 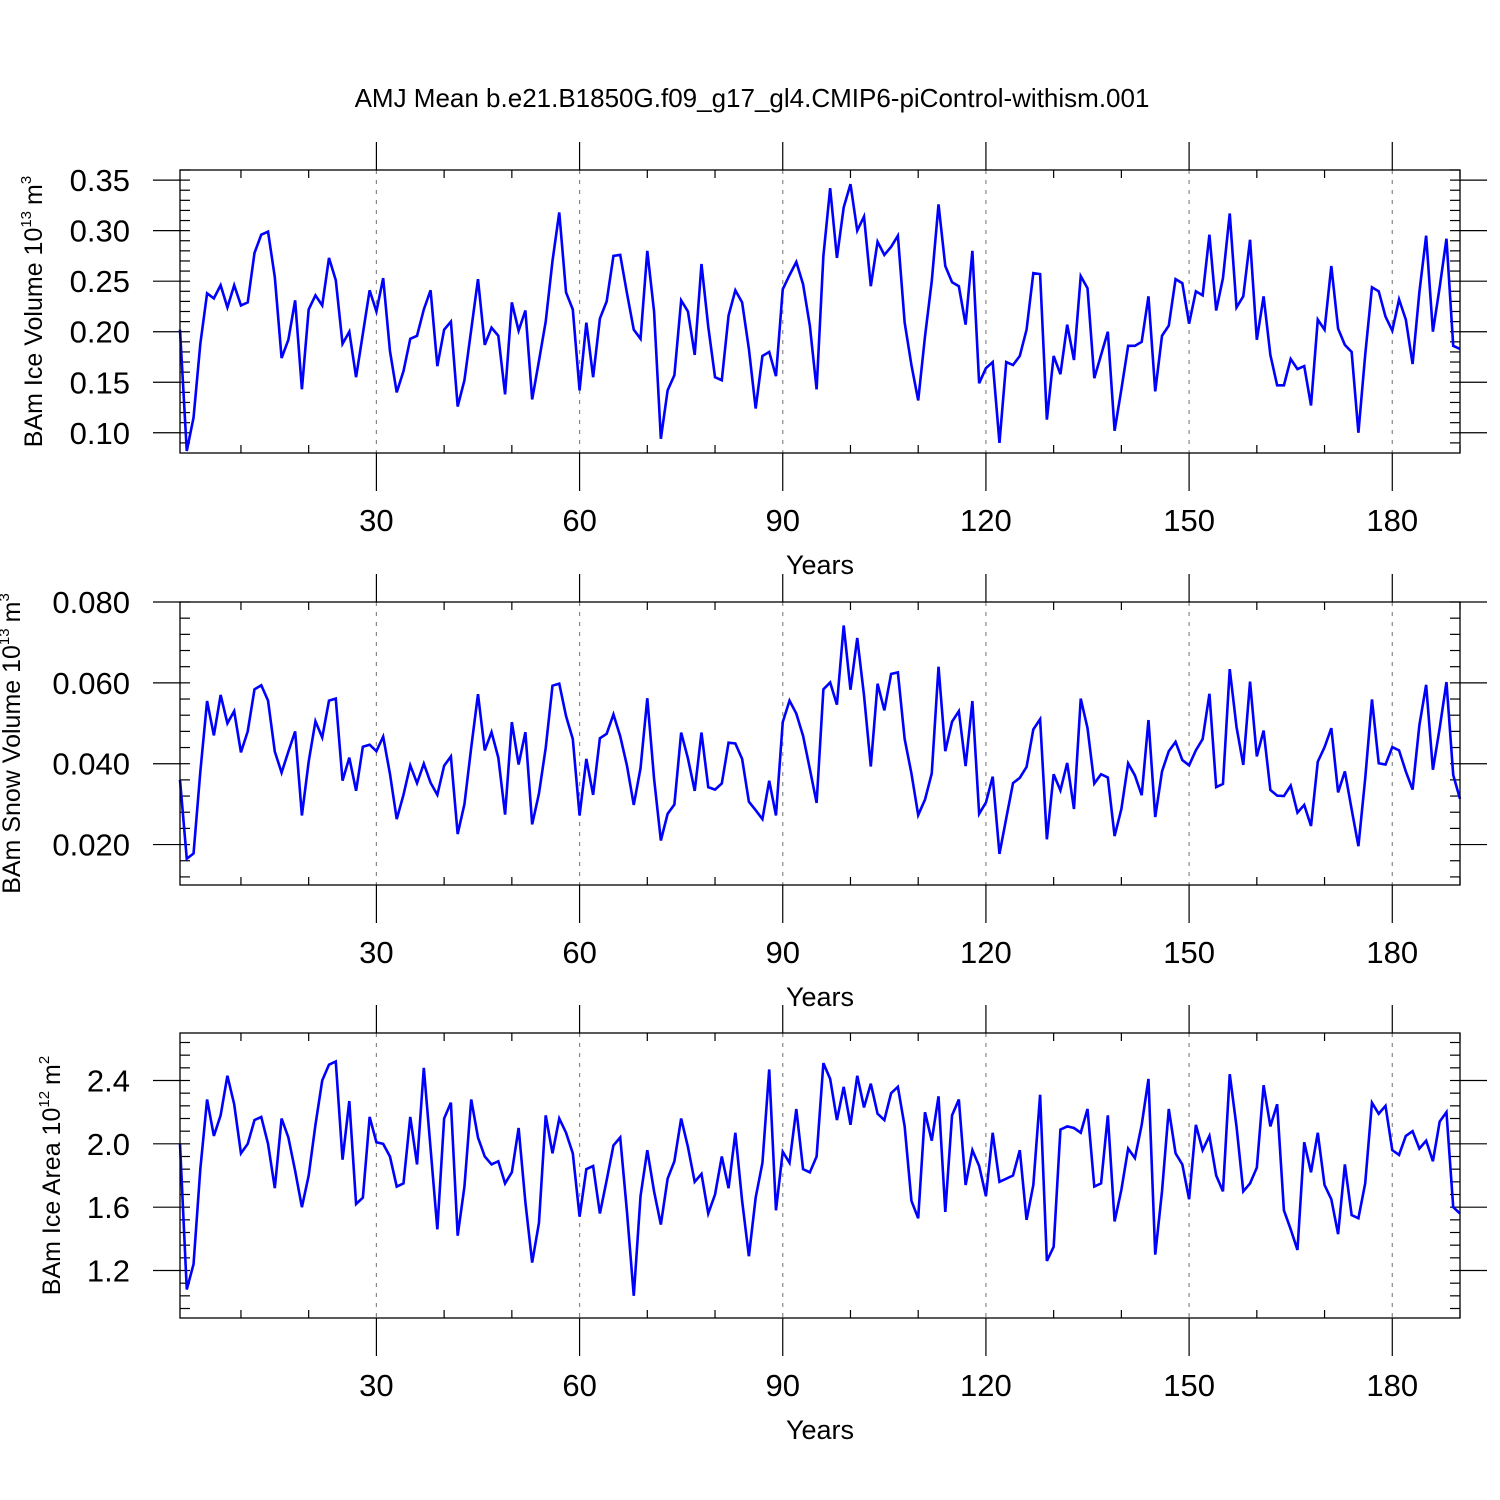 I want to click on y-label-text: BAm Snow Volume 10, so click(x=13, y=769).